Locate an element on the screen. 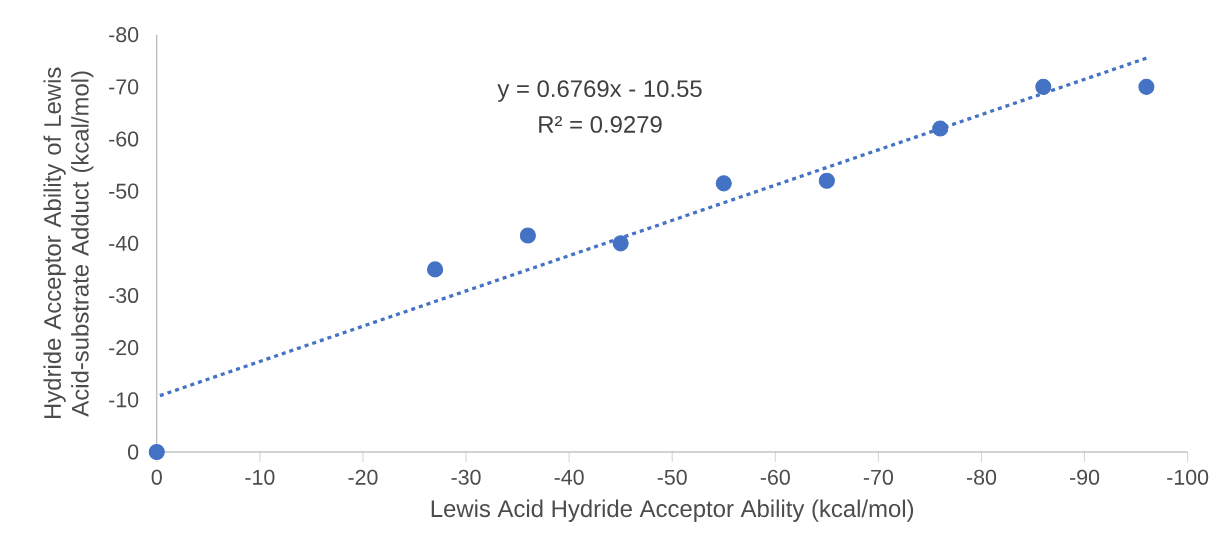 This screenshot has height=542, width=1217. x-tick-label: -60 is located at coordinates (775, 477).